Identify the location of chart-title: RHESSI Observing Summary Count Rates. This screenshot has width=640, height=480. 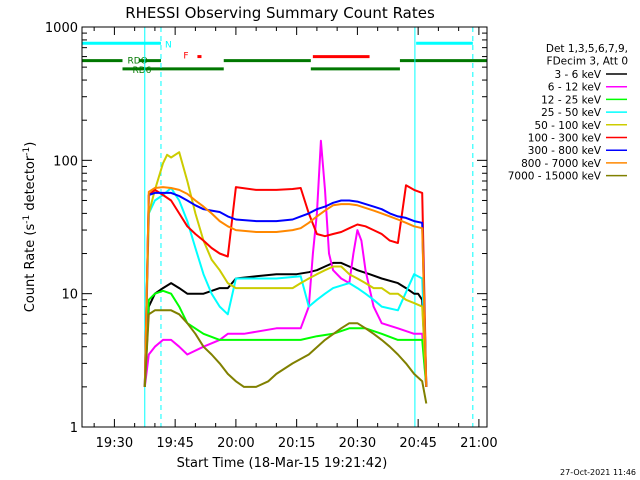
(280, 13).